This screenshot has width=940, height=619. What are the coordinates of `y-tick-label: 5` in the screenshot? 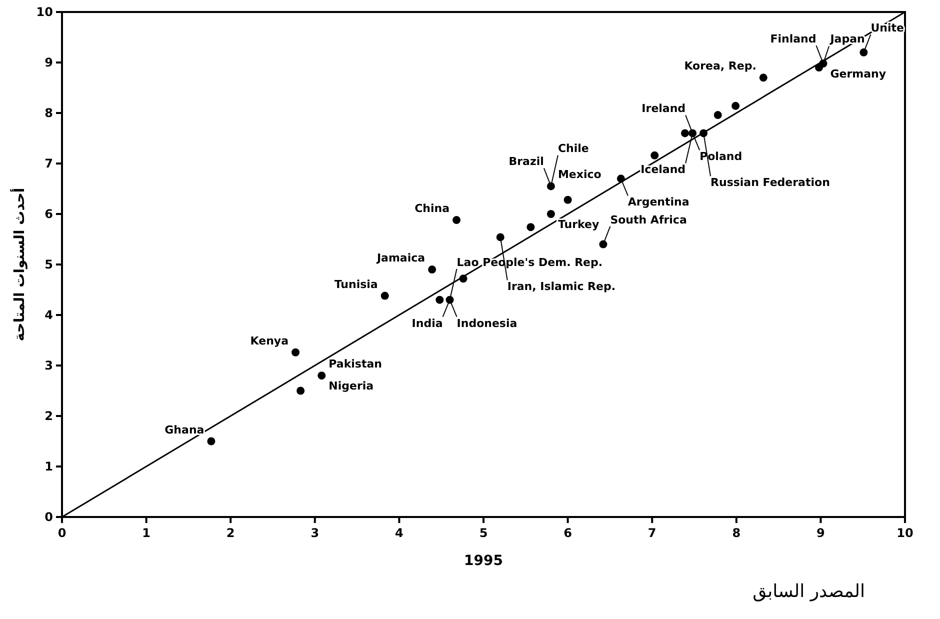 It's located at (48, 265).